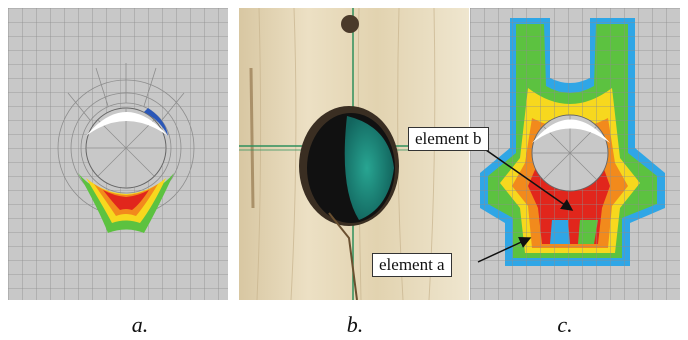  What do you see at coordinates (156, 122) in the screenshot?
I see `blue-contact-zone` at bounding box center [156, 122].